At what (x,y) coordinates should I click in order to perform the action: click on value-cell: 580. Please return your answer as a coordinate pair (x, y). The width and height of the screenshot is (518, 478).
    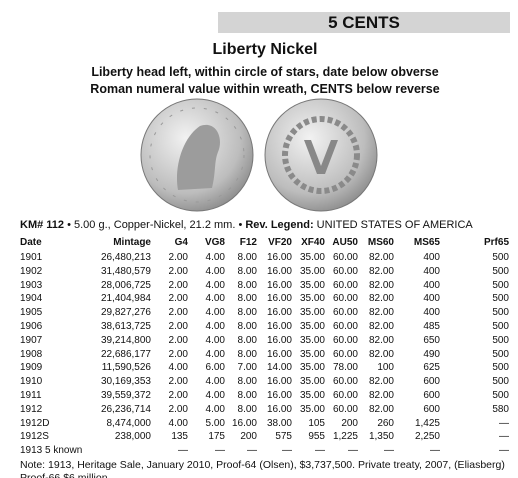
    Looking at the image, I should click on (500, 409).